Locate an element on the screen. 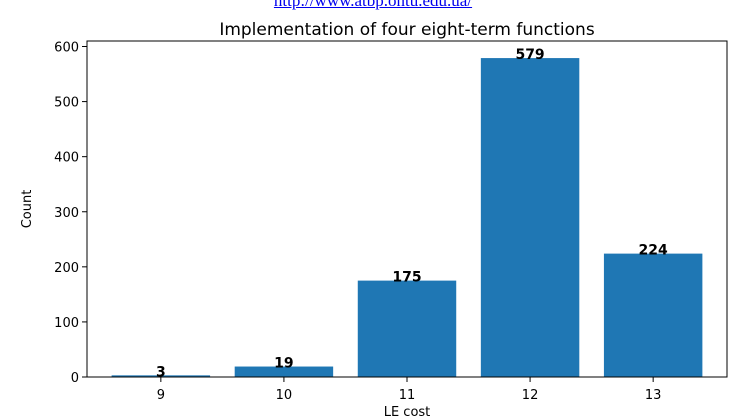  x-tick-label: 13 is located at coordinates (653, 395).